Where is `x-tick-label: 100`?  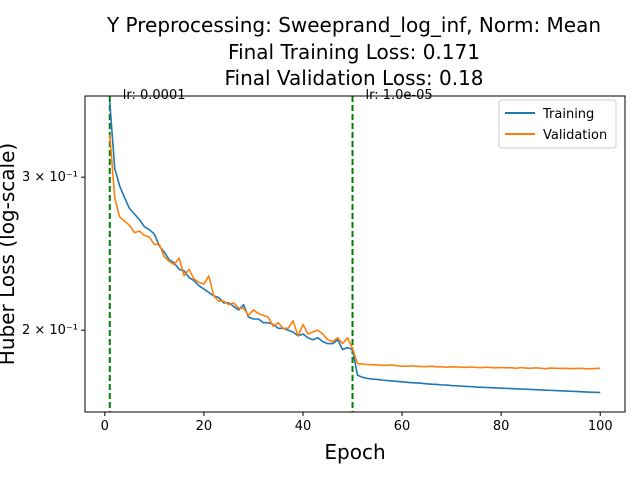
x-tick-label: 100 is located at coordinates (600, 426).